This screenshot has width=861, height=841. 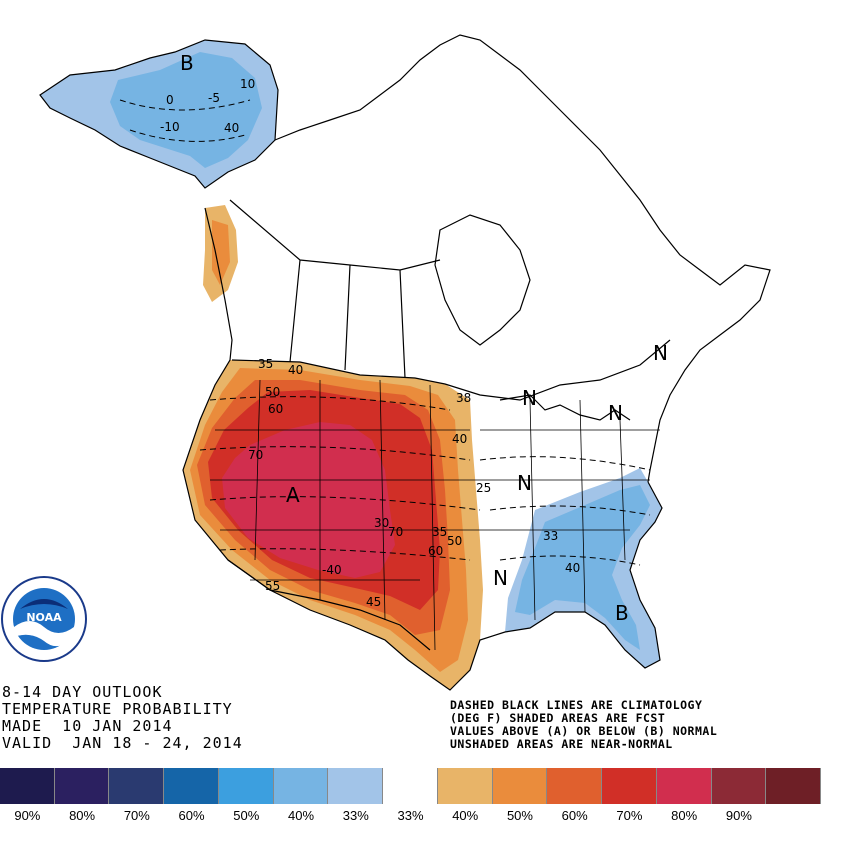 I want to click on hudson-bay, so click(x=482, y=280).